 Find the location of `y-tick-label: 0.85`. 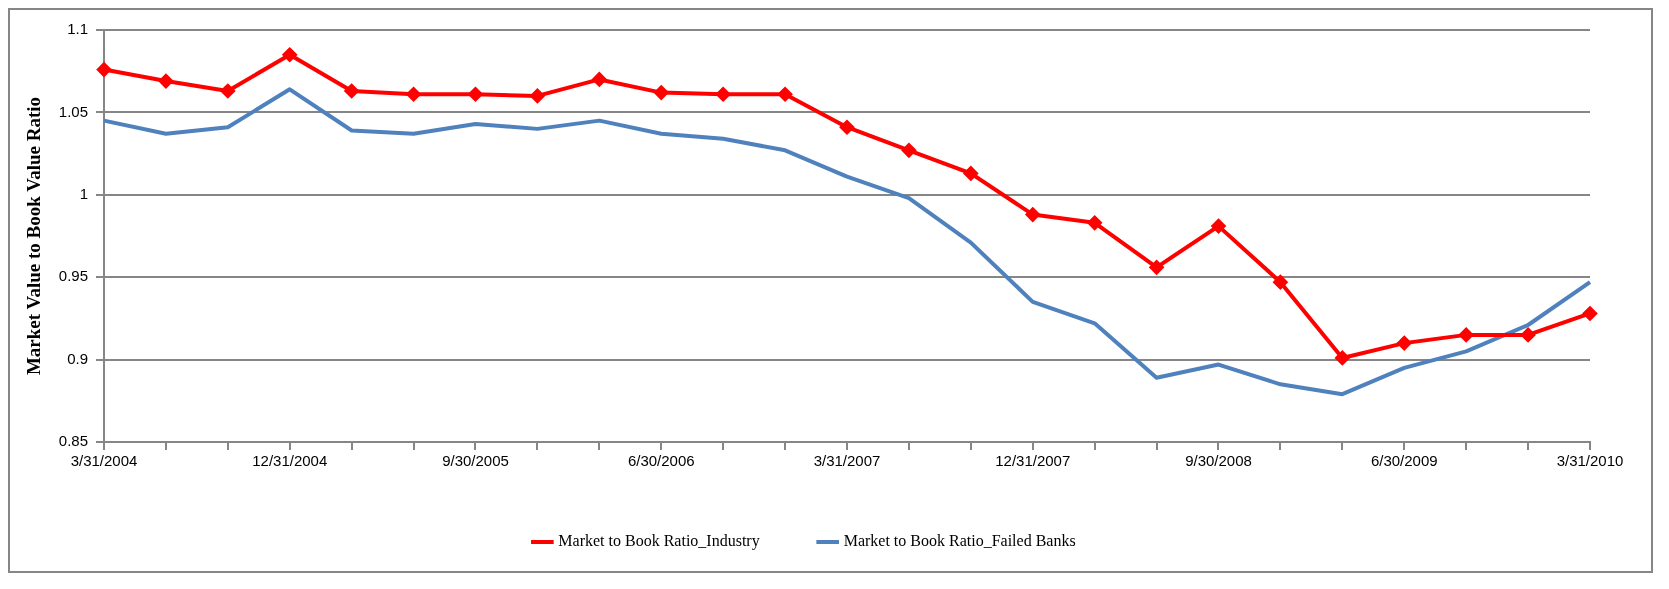

y-tick-label: 0.85 is located at coordinates (73, 441).